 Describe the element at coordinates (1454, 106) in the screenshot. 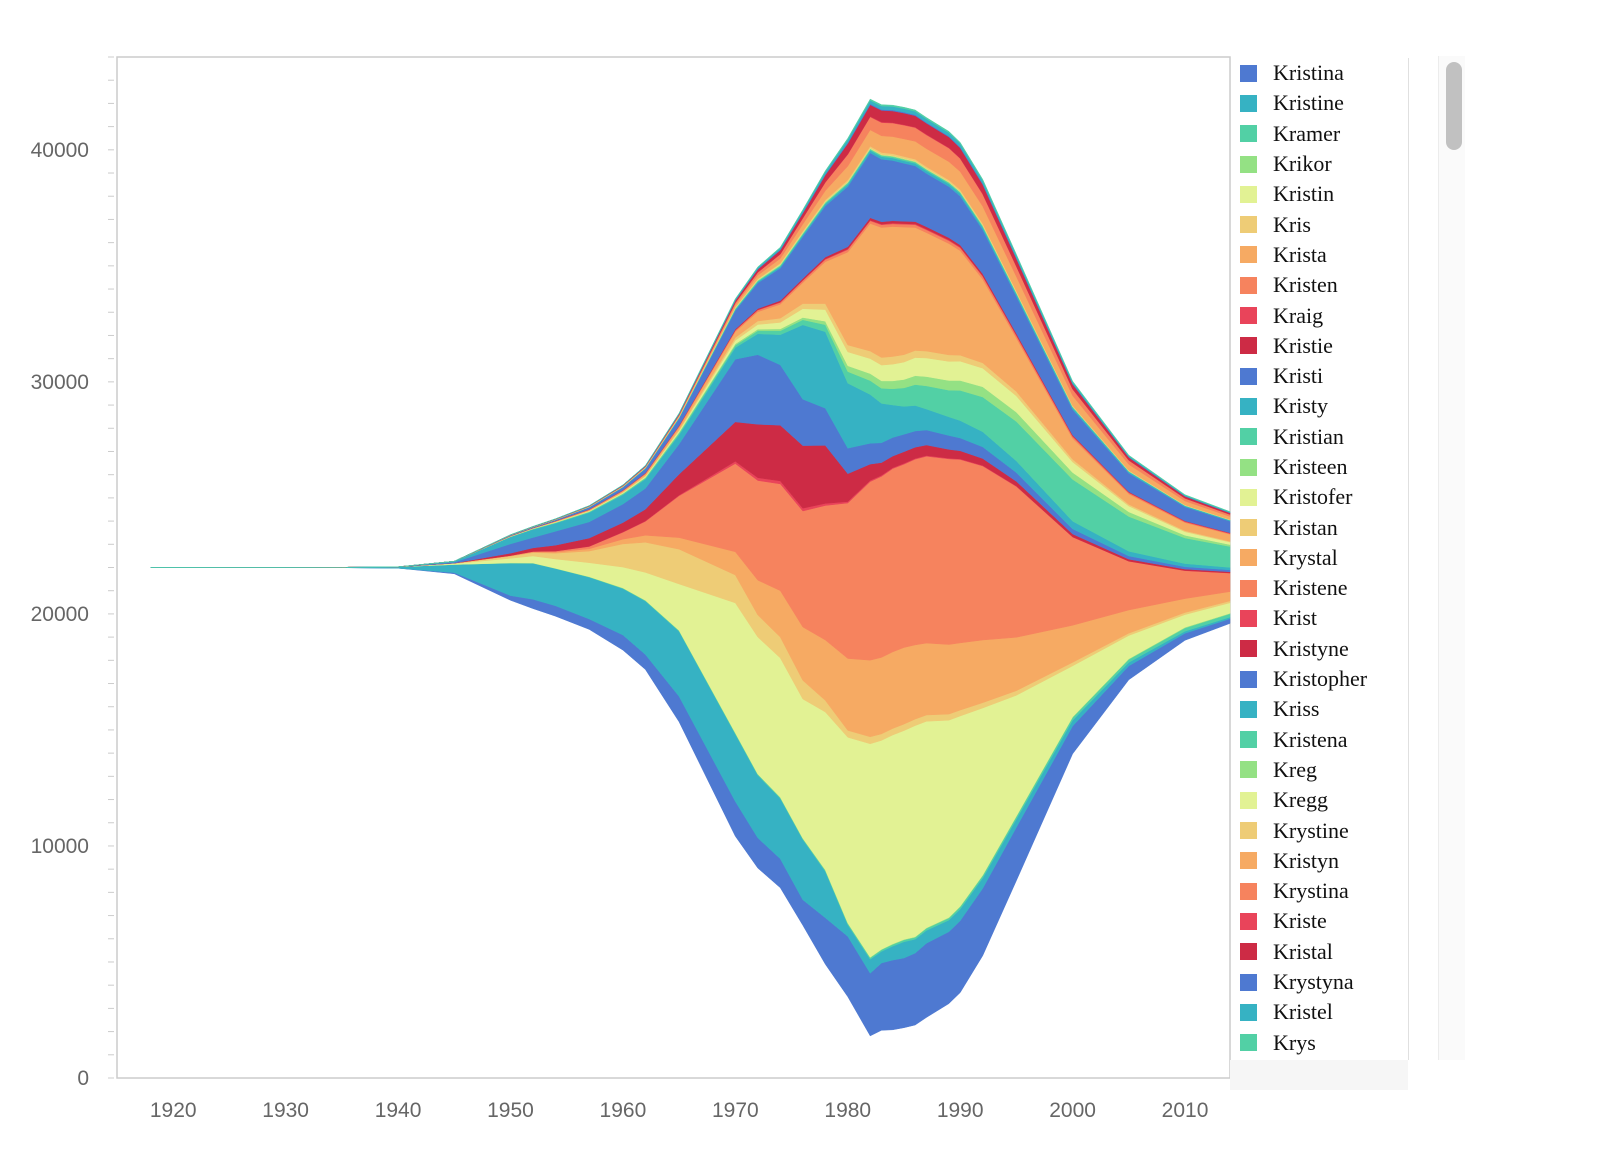

I see `scrollbar-thumb` at that location.